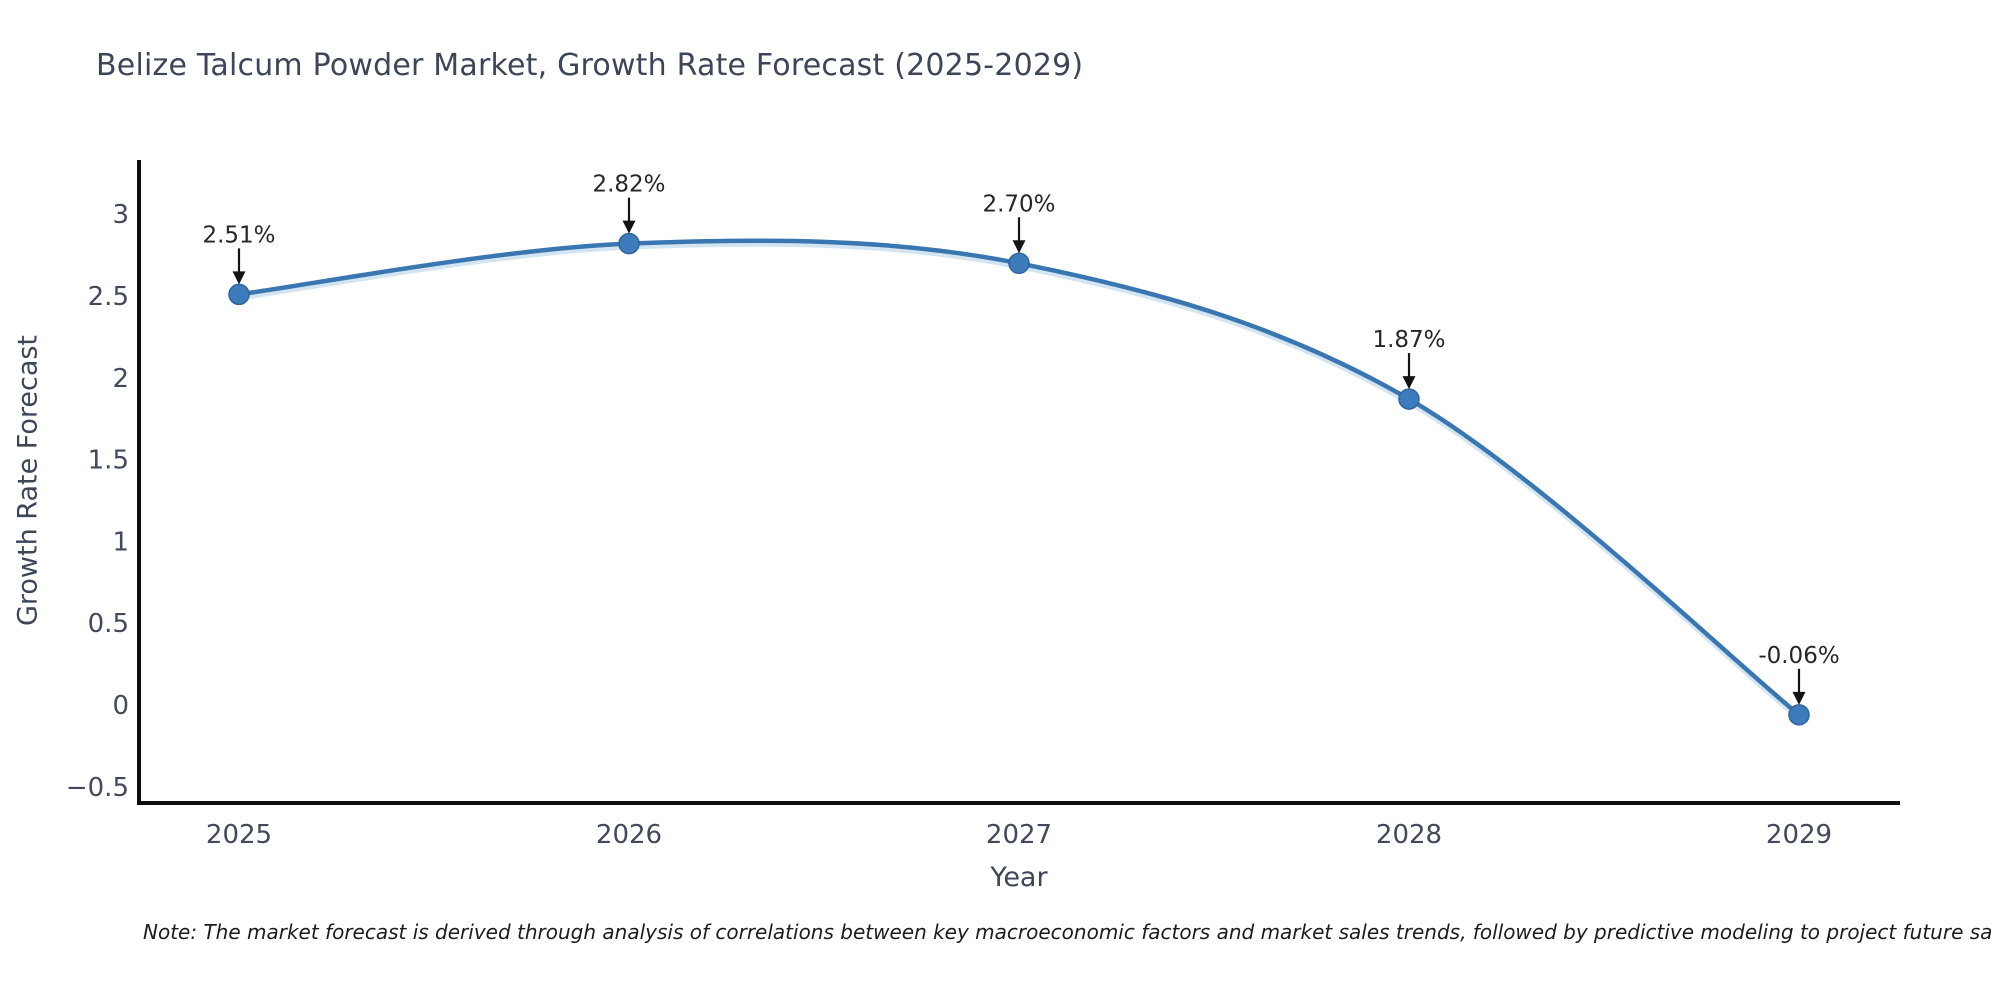 The width and height of the screenshot is (2000, 1000). I want to click on x-tick-label: 2027, so click(1019, 835).